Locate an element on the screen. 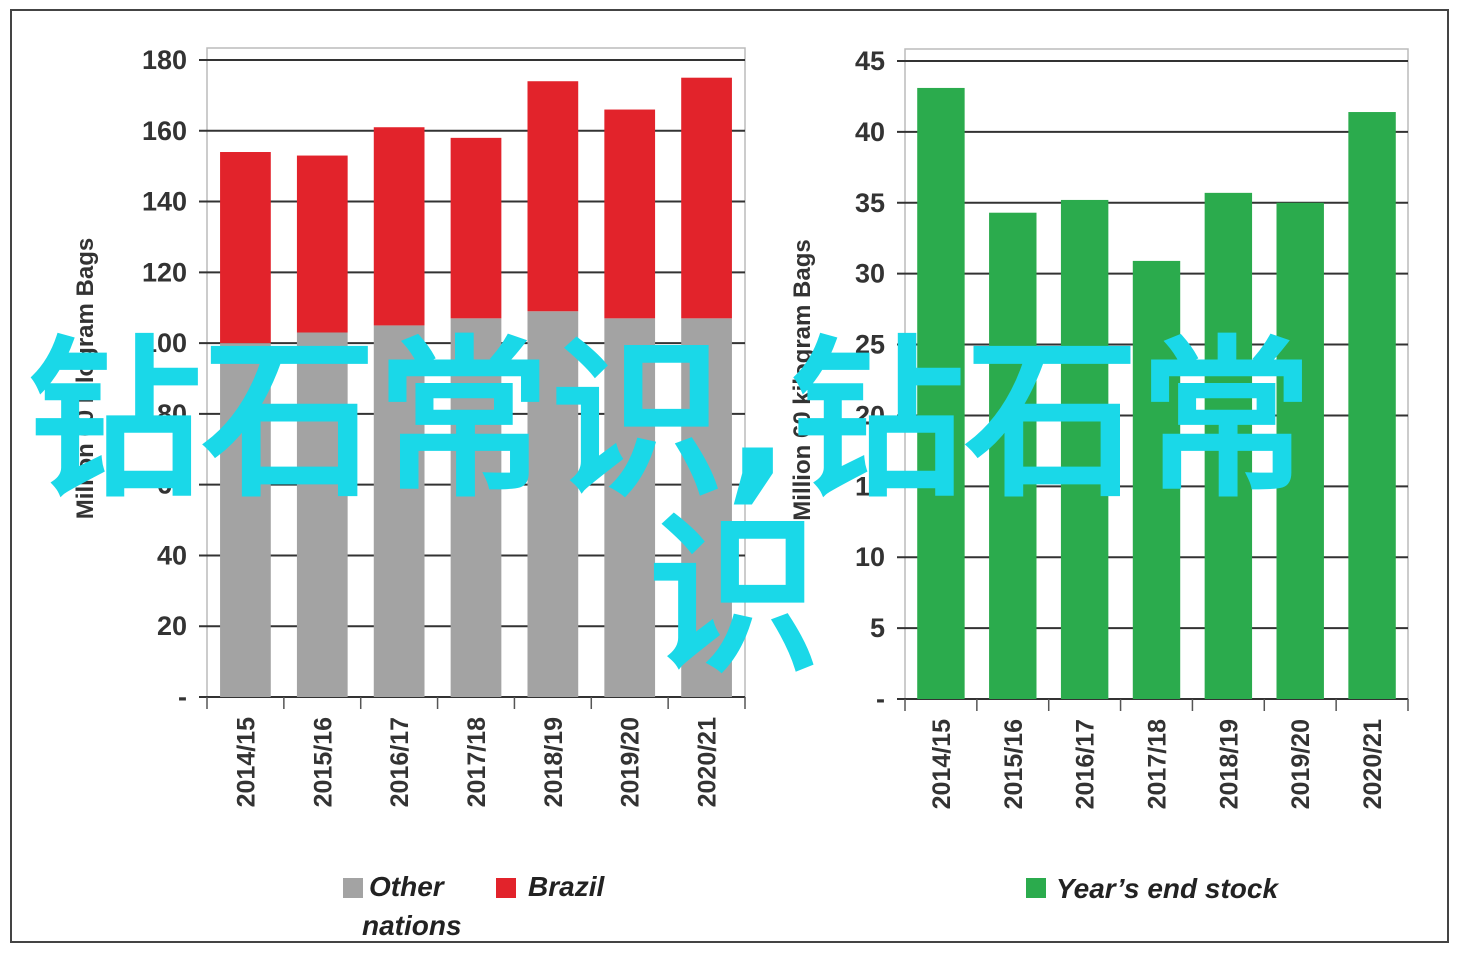 The image size is (1458, 963). right-legend: Year’s end stock is located at coordinates (1152, 888).